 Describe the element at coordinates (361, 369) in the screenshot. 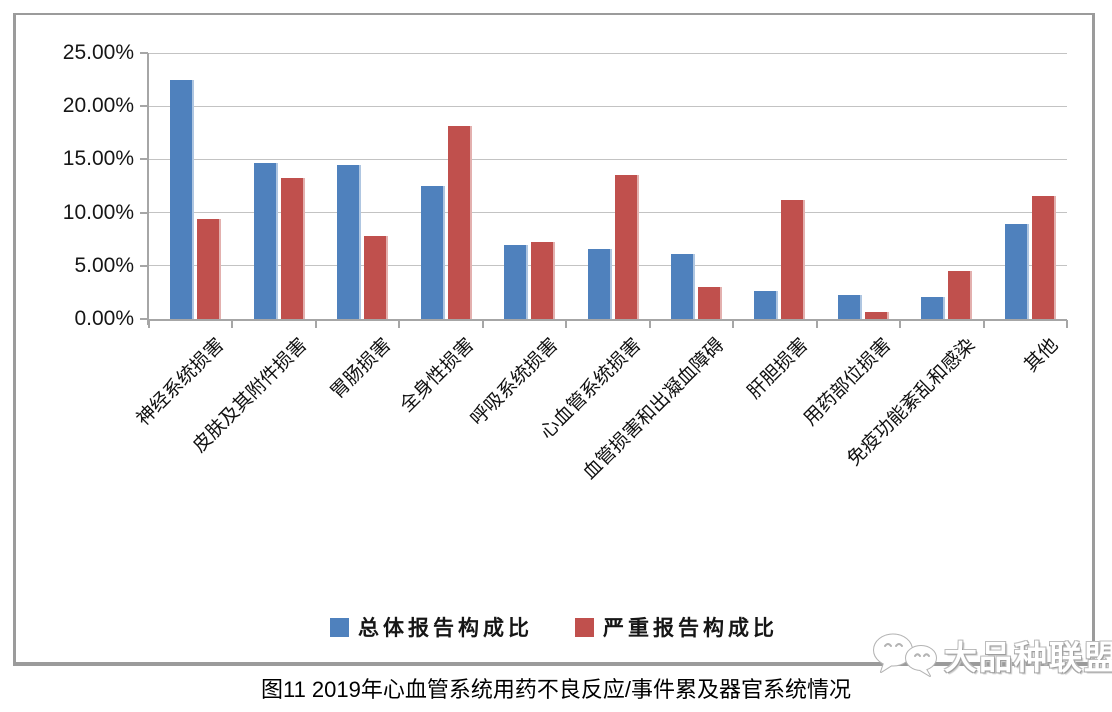

I see `x-axis-label: 胃肠损害` at that location.